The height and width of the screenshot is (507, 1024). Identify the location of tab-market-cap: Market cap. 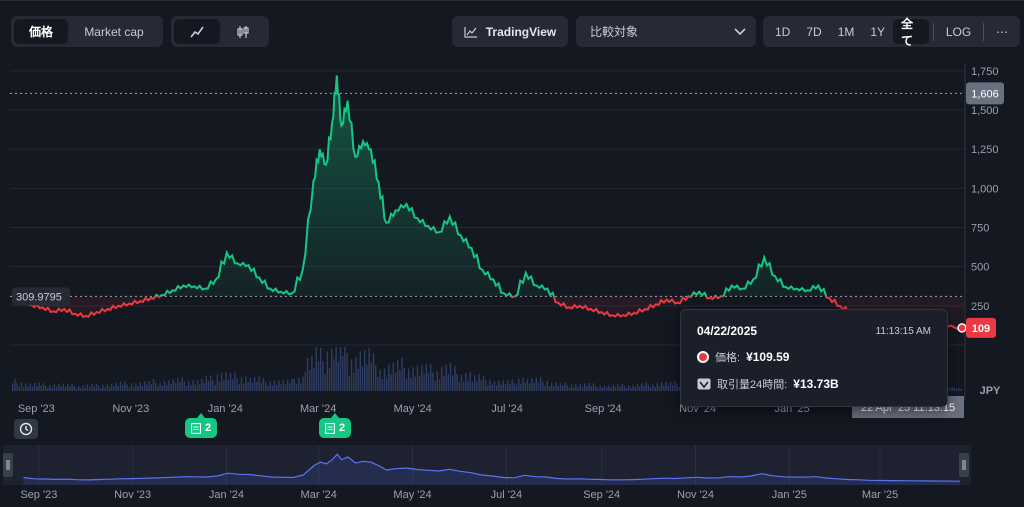
(114, 31).